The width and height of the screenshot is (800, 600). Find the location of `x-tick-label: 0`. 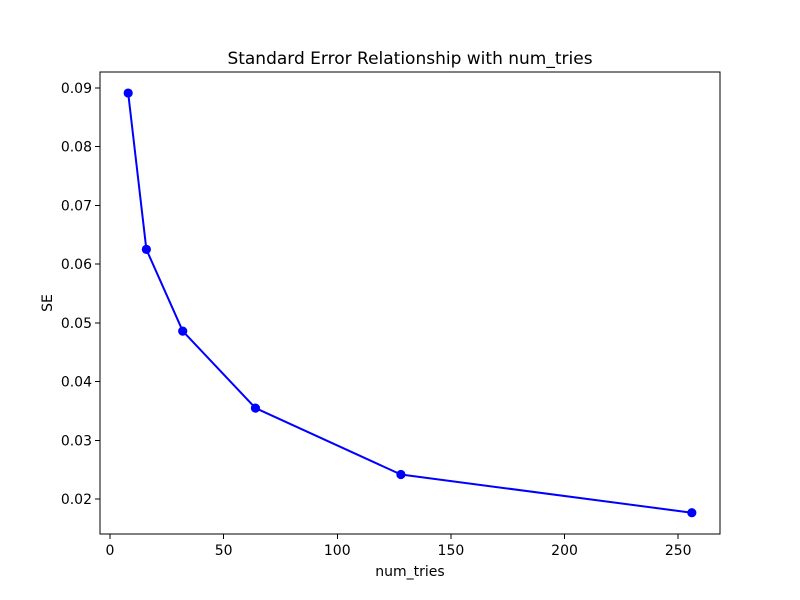

x-tick-label: 0 is located at coordinates (110, 551).